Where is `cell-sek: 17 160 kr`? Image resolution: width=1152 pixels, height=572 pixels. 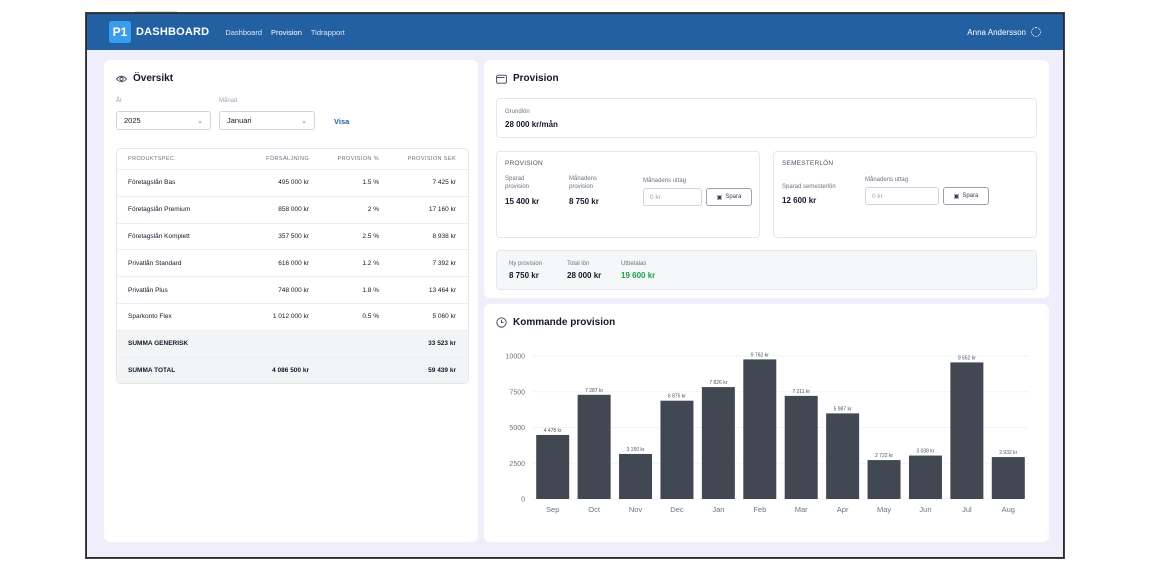 cell-sek: 17 160 kr is located at coordinates (442, 210).